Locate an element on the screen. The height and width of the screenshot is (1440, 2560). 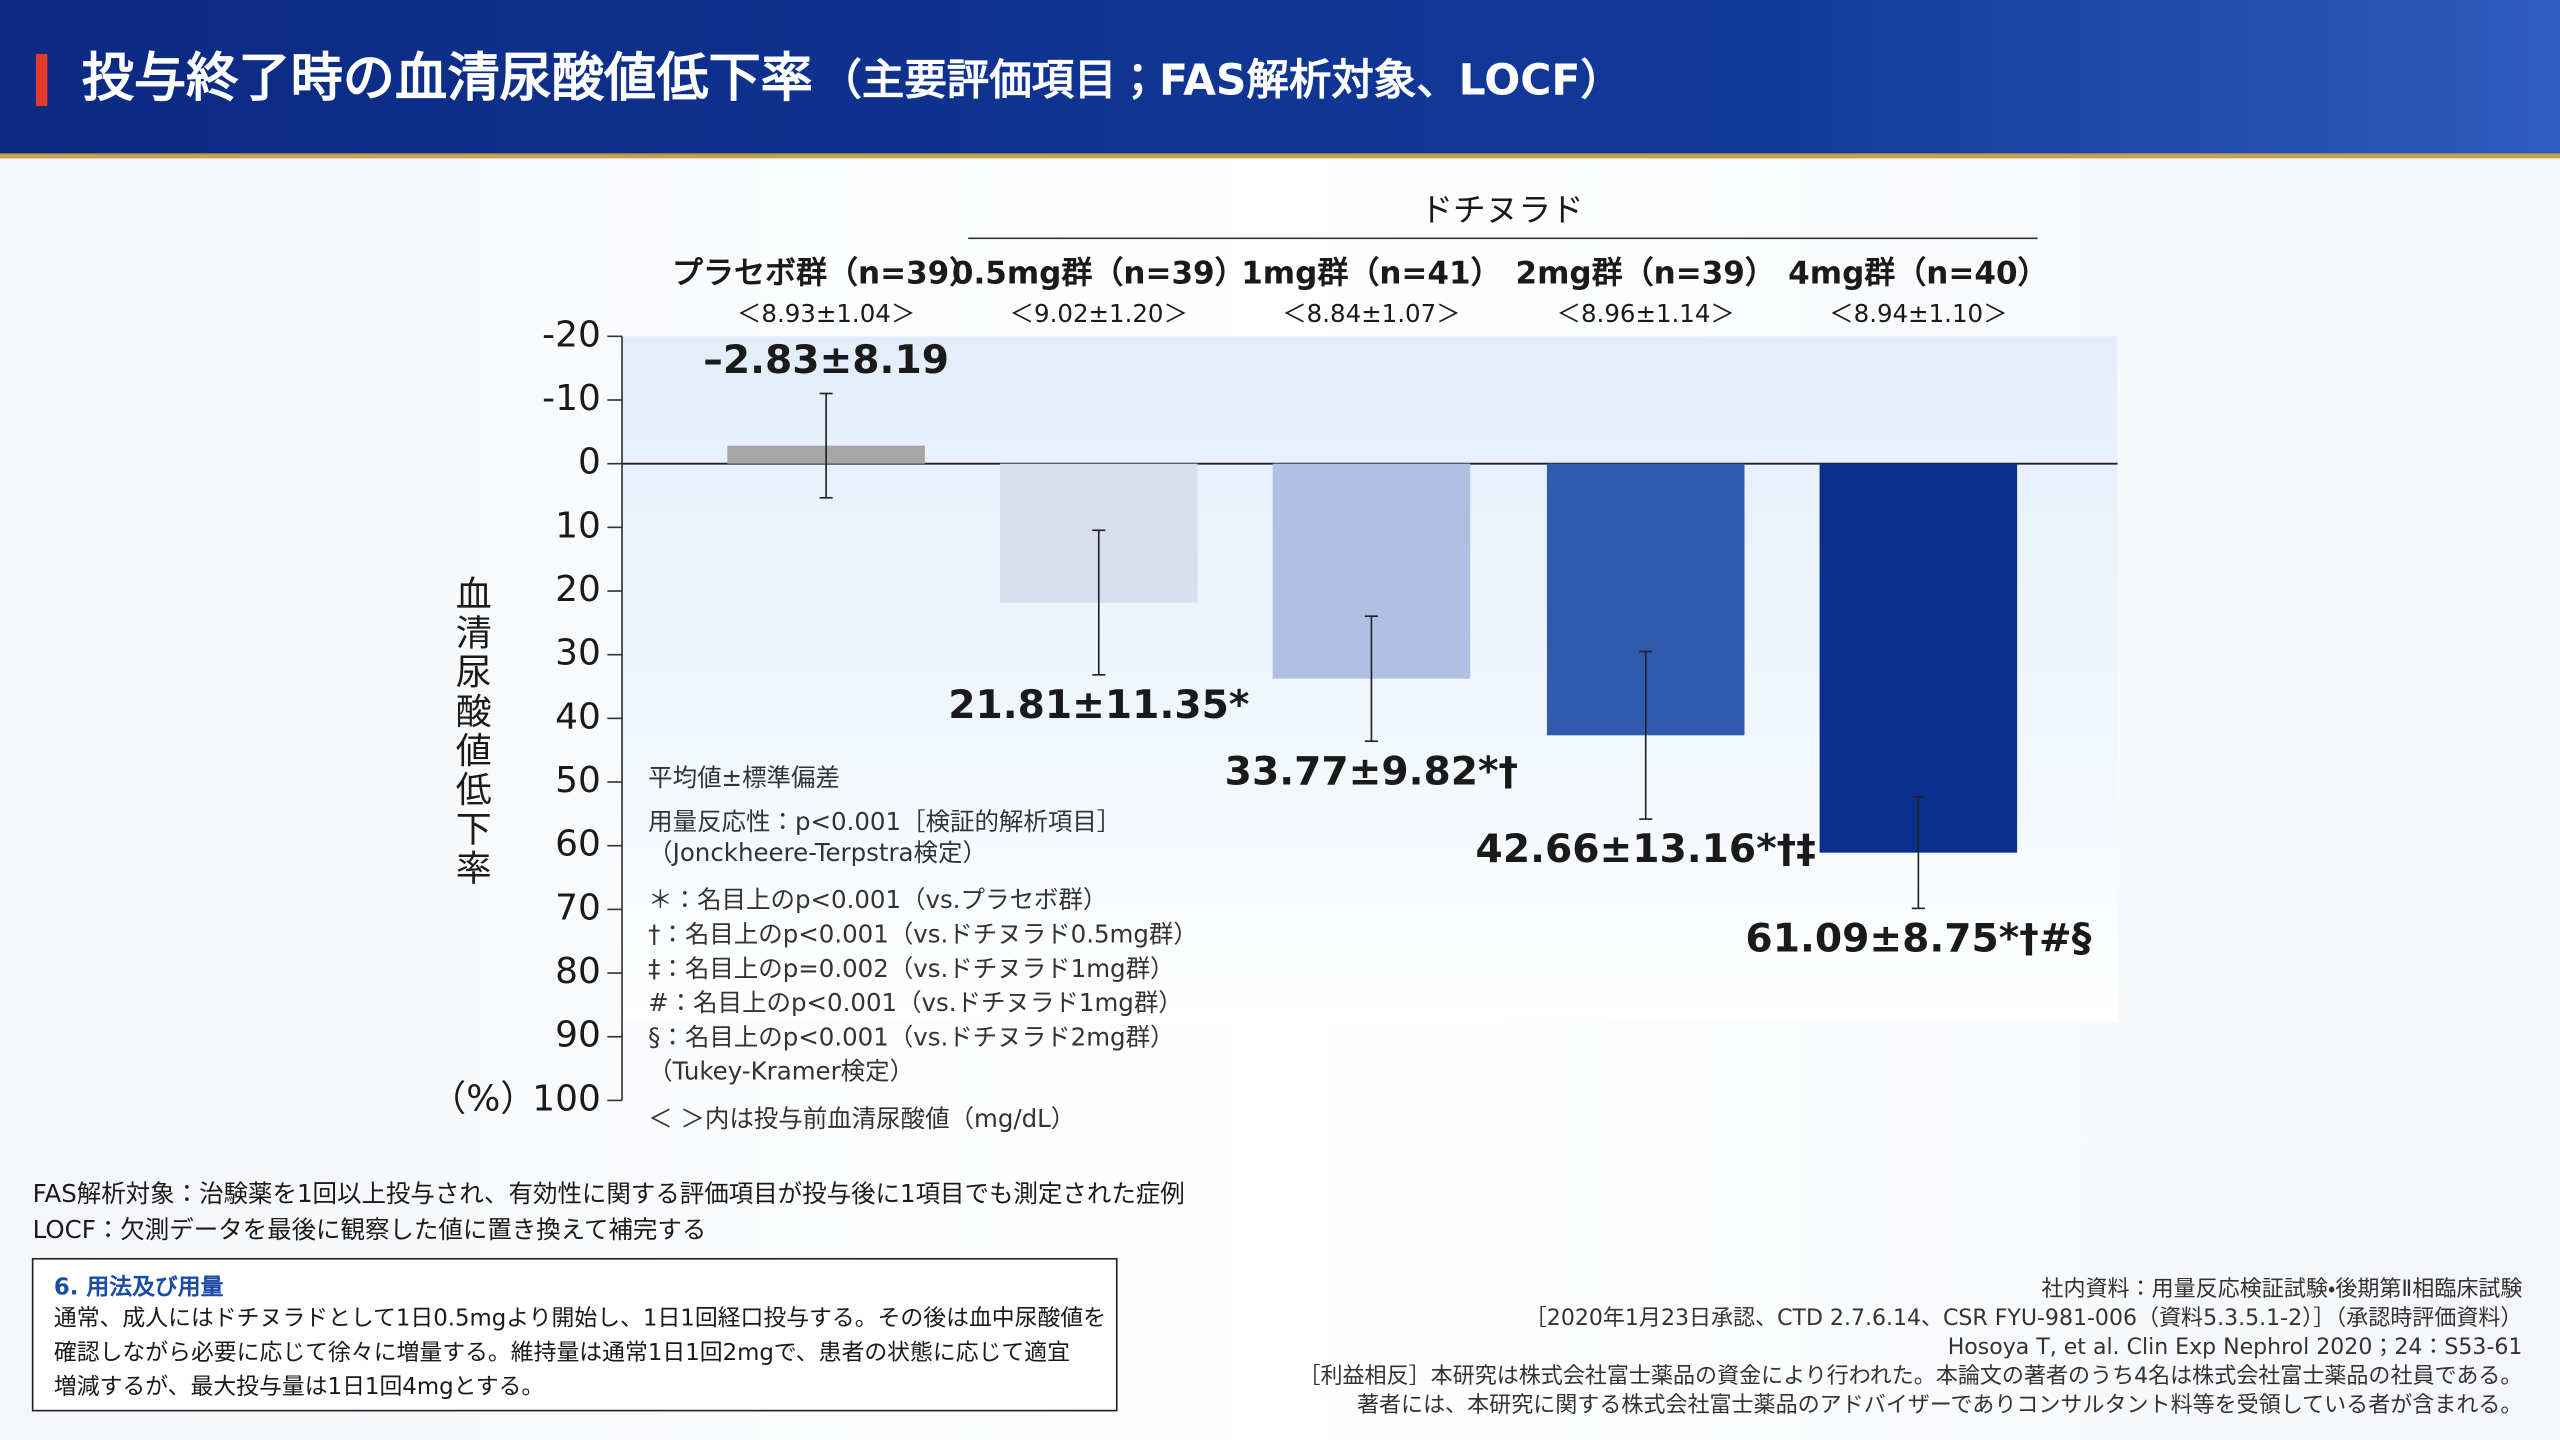
value-label: 33.77±9.82*† is located at coordinates (1371, 771).